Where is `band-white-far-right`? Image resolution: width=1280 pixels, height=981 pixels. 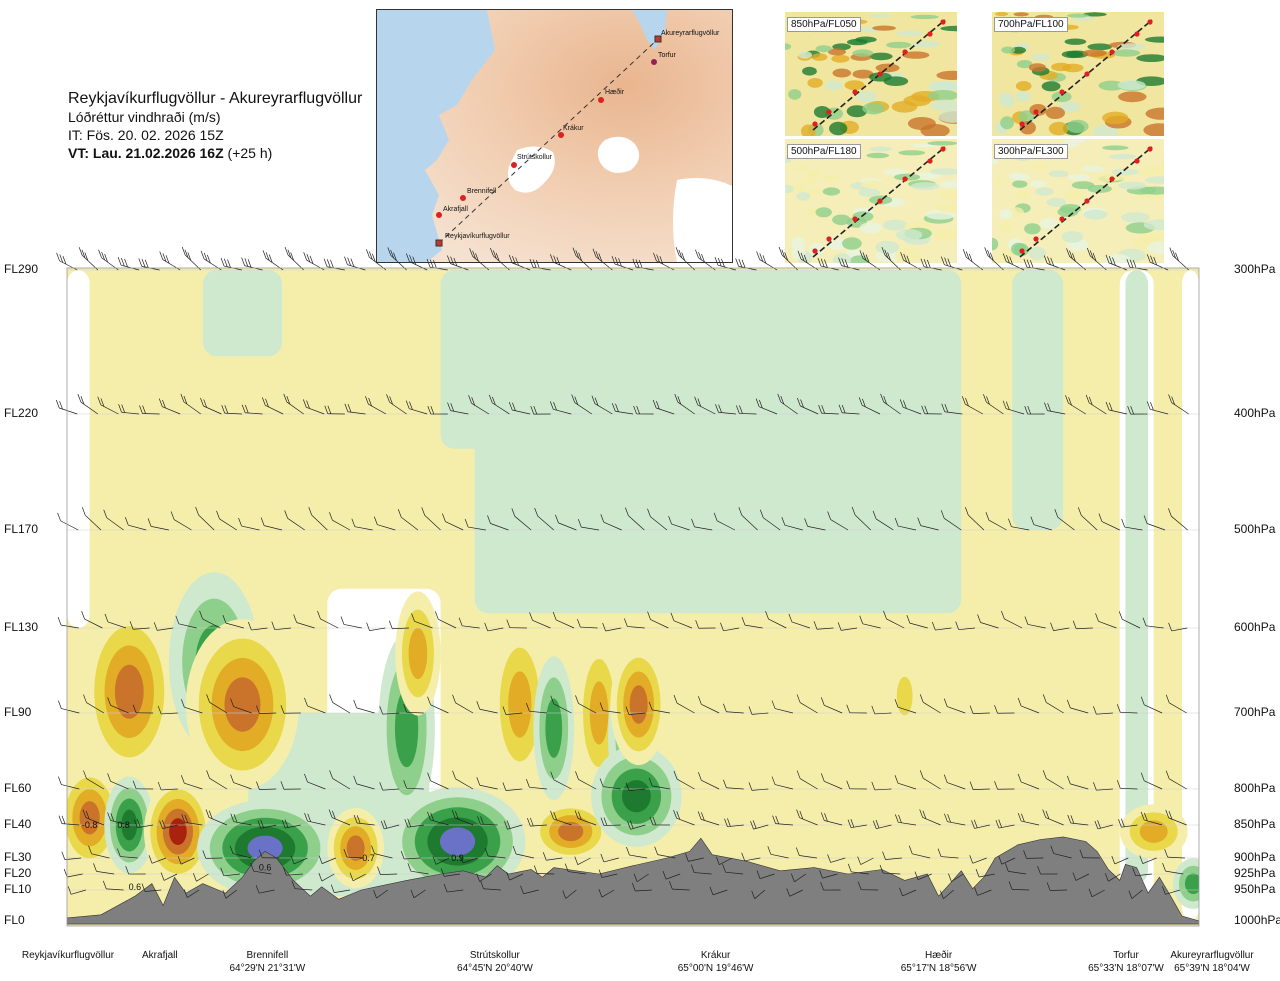 band-white-far-right is located at coordinates (1190, 595).